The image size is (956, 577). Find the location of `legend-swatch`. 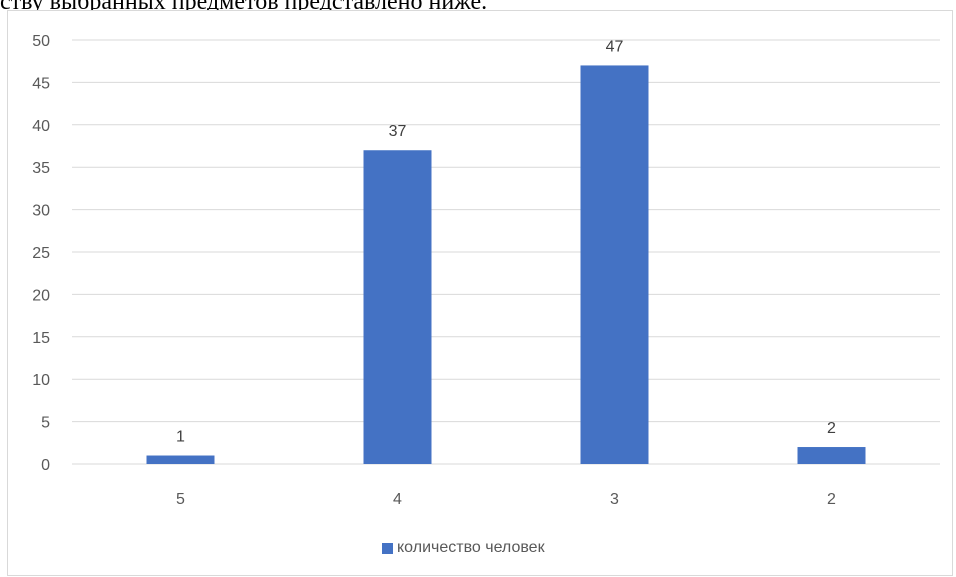

legend-swatch is located at coordinates (387, 548).